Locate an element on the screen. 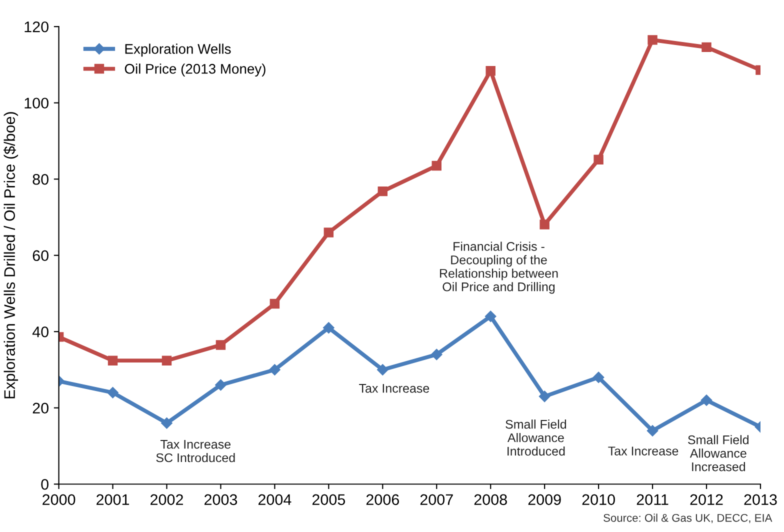  x-tick-label: 2008 is located at coordinates (490, 500).